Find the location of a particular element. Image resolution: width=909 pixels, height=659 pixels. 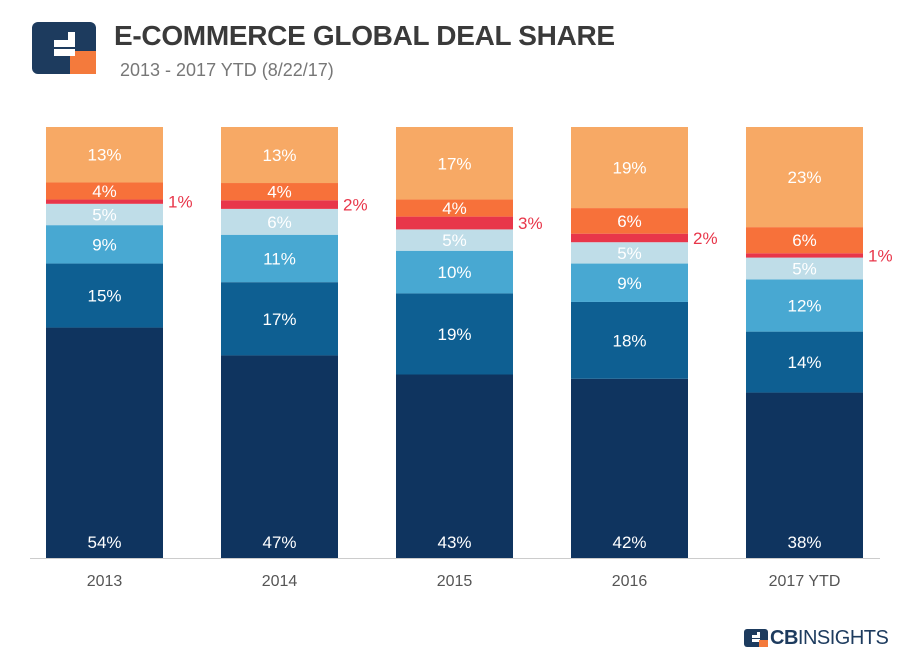

data-label: 14% is located at coordinates (804, 362).